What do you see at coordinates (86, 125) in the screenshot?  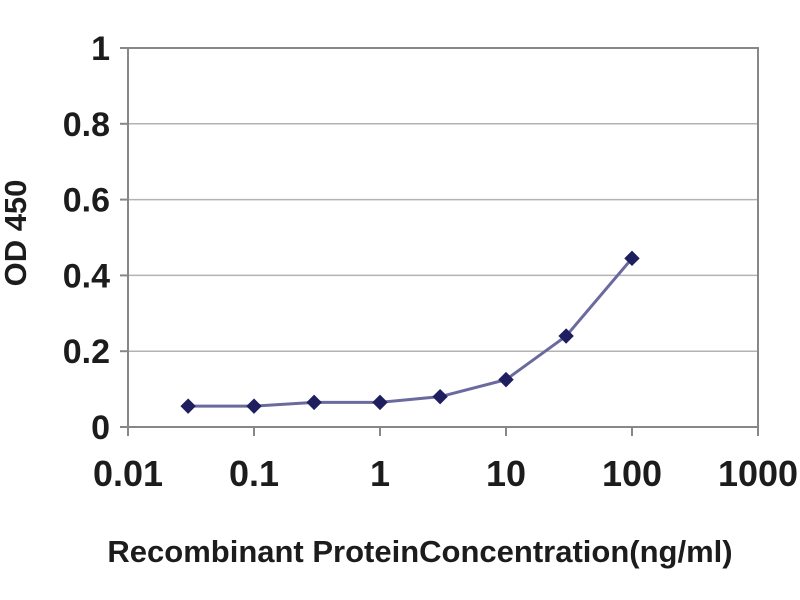 I see `y-tick-label: 0.8` at bounding box center [86, 125].